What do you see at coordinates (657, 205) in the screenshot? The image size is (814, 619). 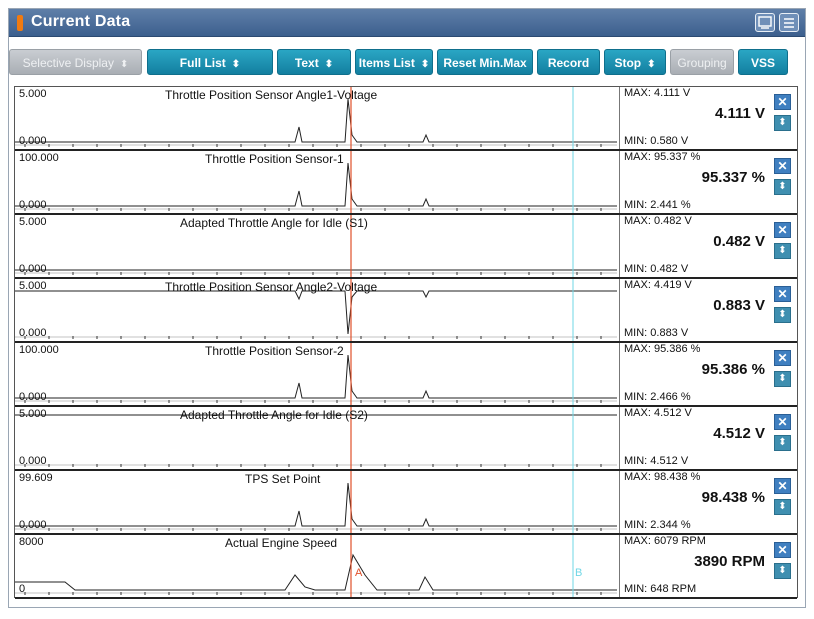 I see `min-value: MIN: 2.441 %` at bounding box center [657, 205].